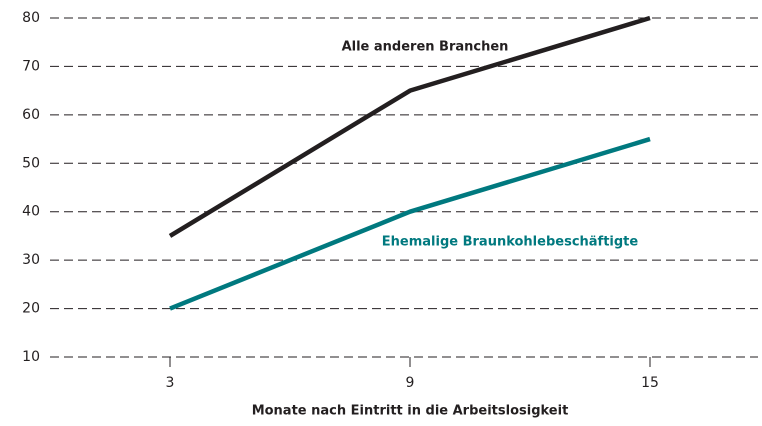 This screenshot has width=762, height=426. What do you see at coordinates (31, 357) in the screenshot?
I see `y-tick-label: 10` at bounding box center [31, 357].